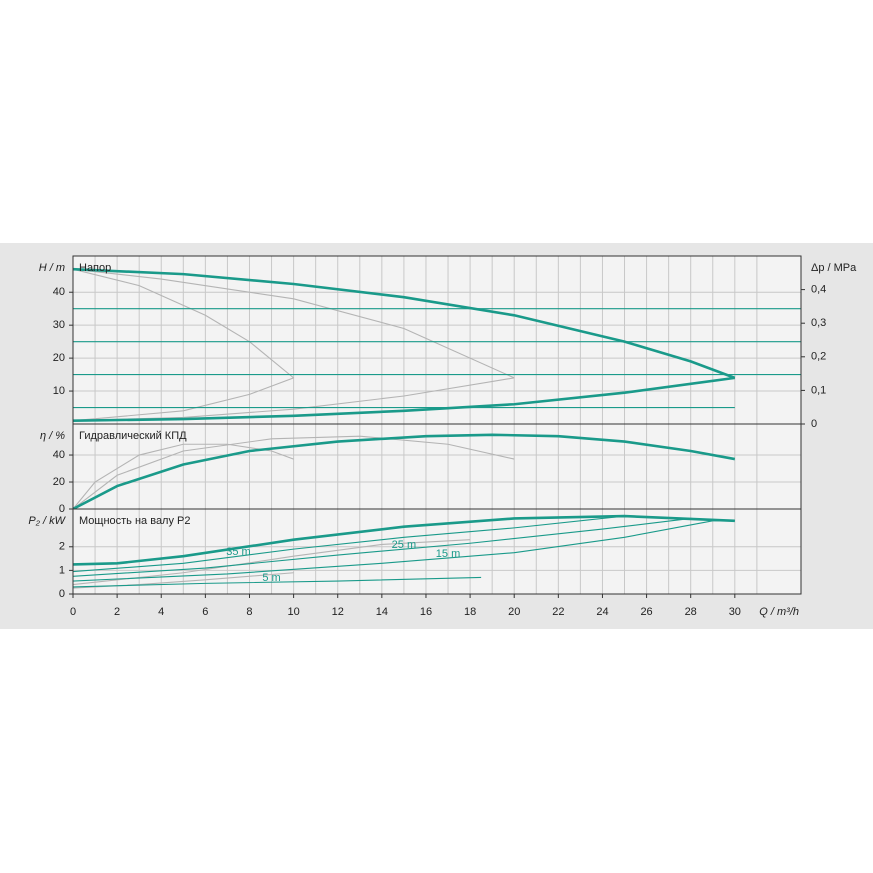 The width and height of the screenshot is (873, 873). I want to click on x-tick-label: 20, so click(514, 612).